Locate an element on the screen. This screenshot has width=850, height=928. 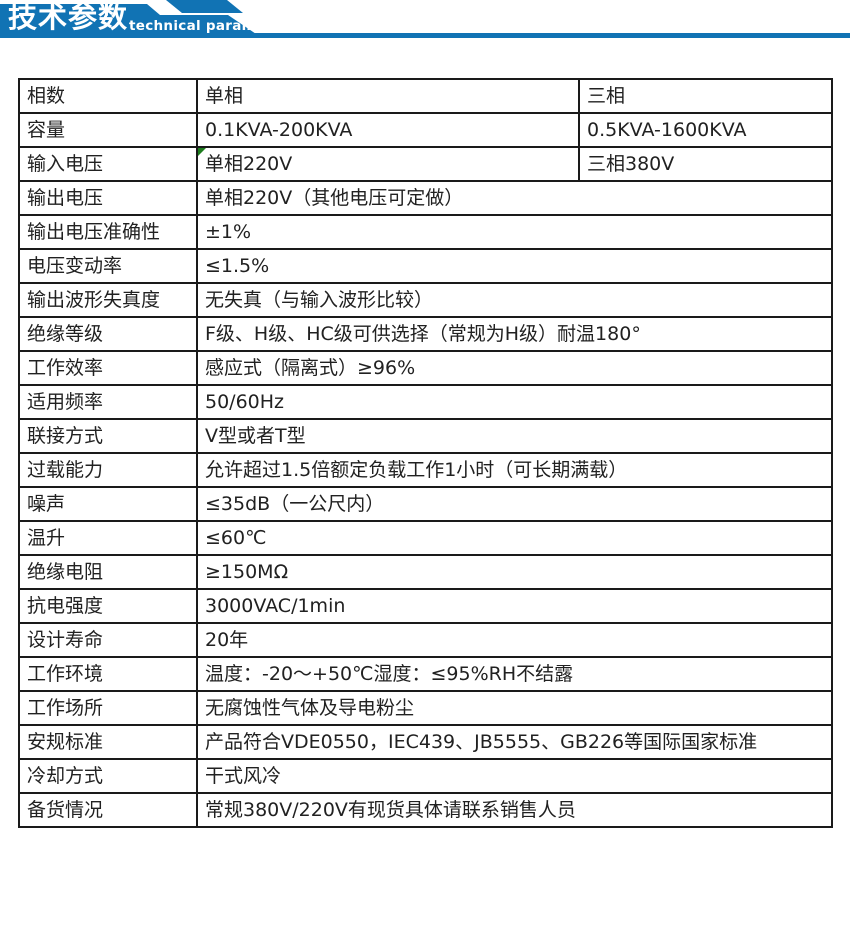
row-label: 安规标准 is located at coordinates (108, 742).